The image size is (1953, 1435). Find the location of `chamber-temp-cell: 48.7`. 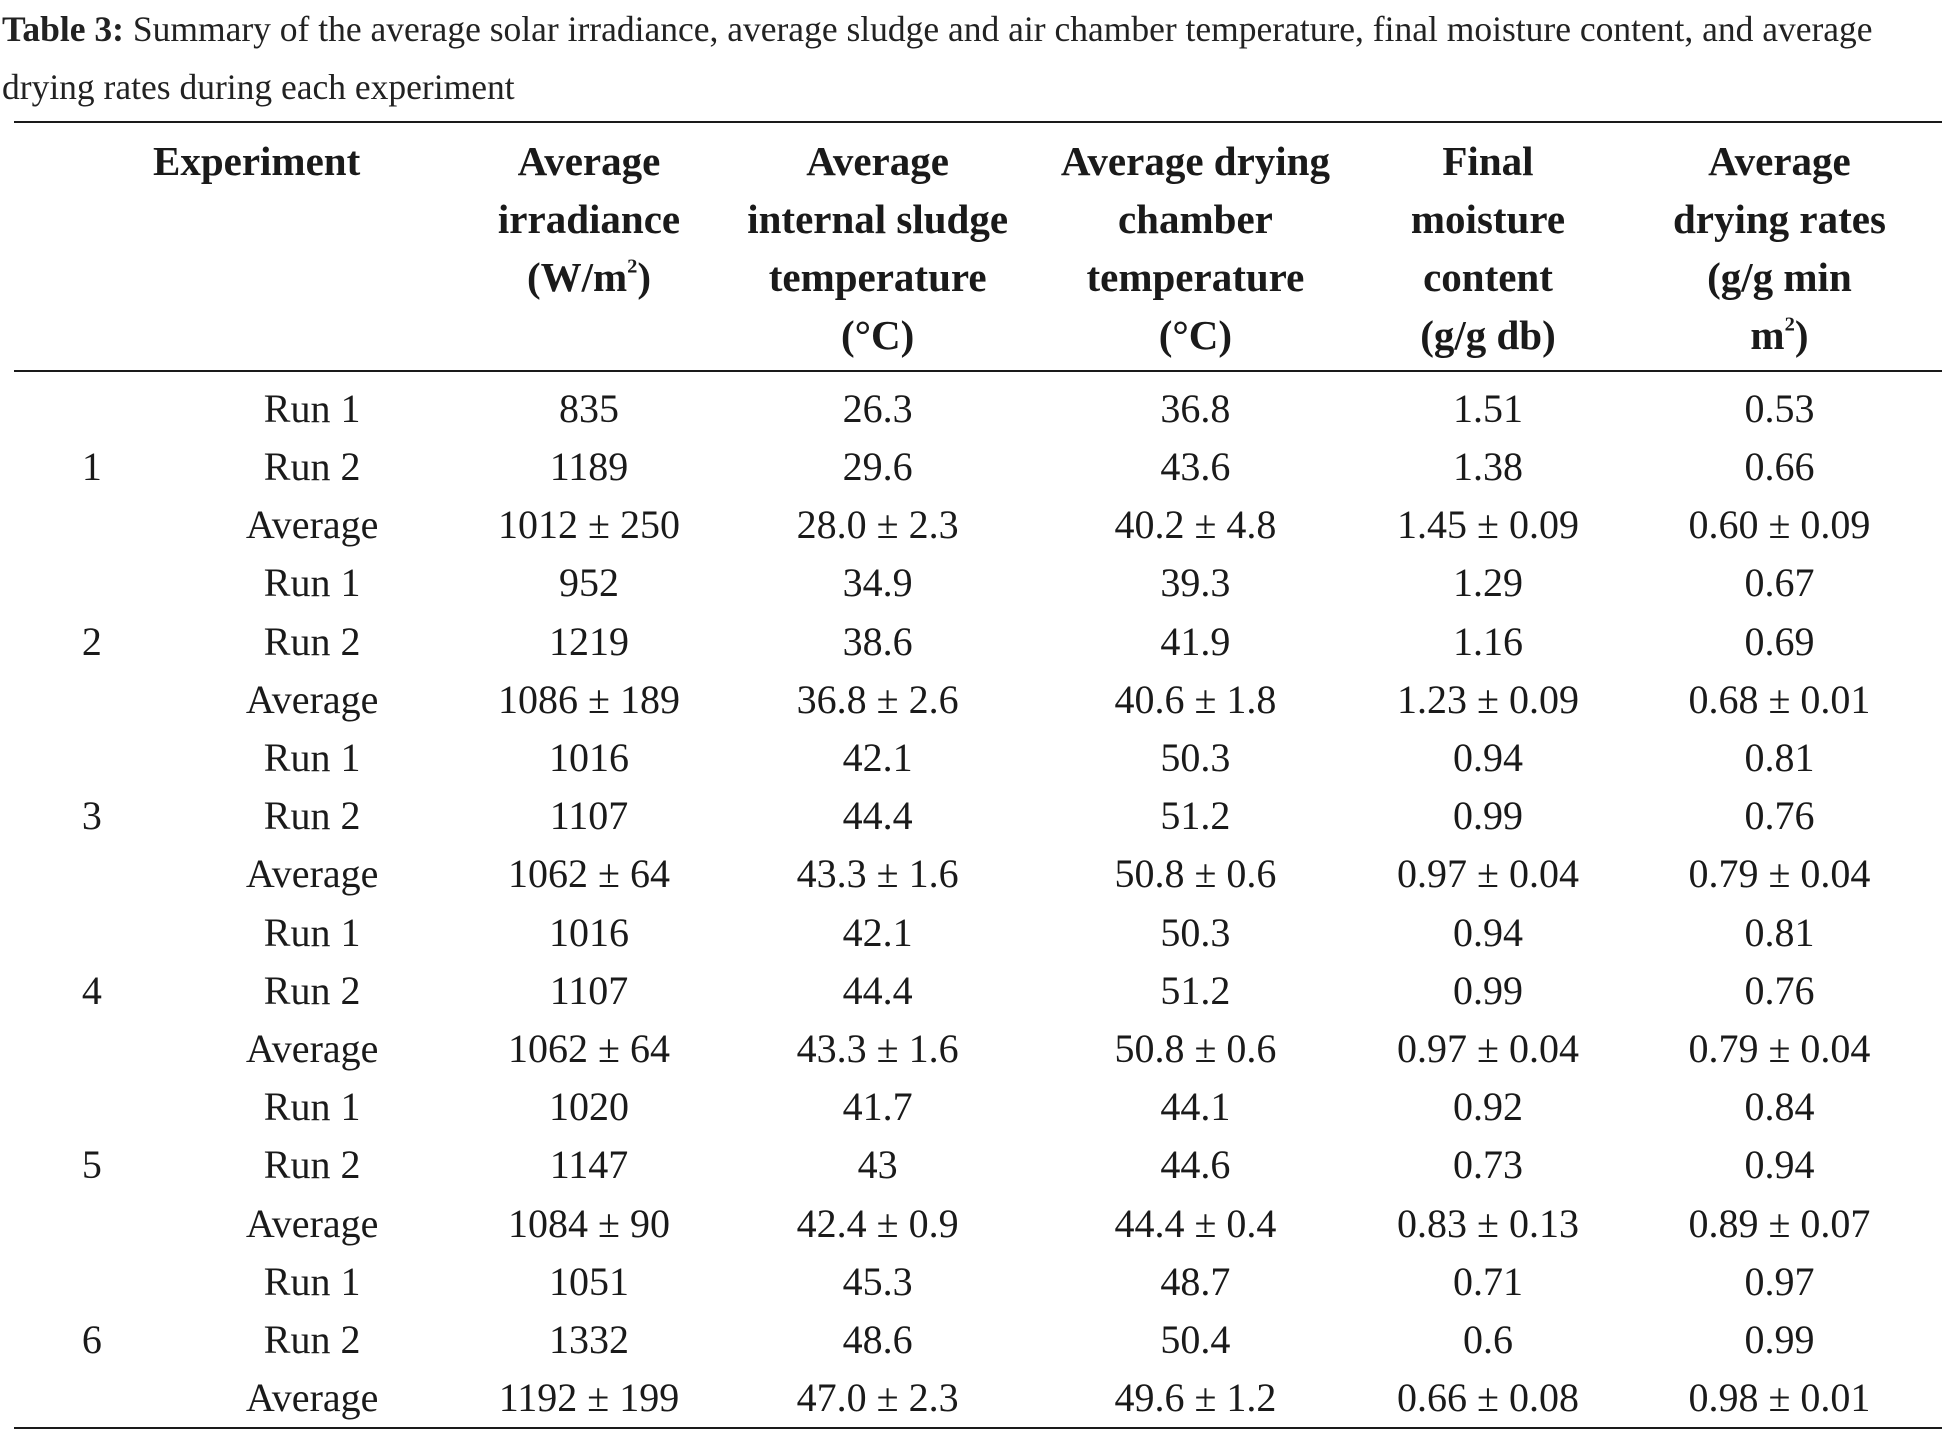

chamber-temp-cell: 48.7 is located at coordinates (1195, 1281).